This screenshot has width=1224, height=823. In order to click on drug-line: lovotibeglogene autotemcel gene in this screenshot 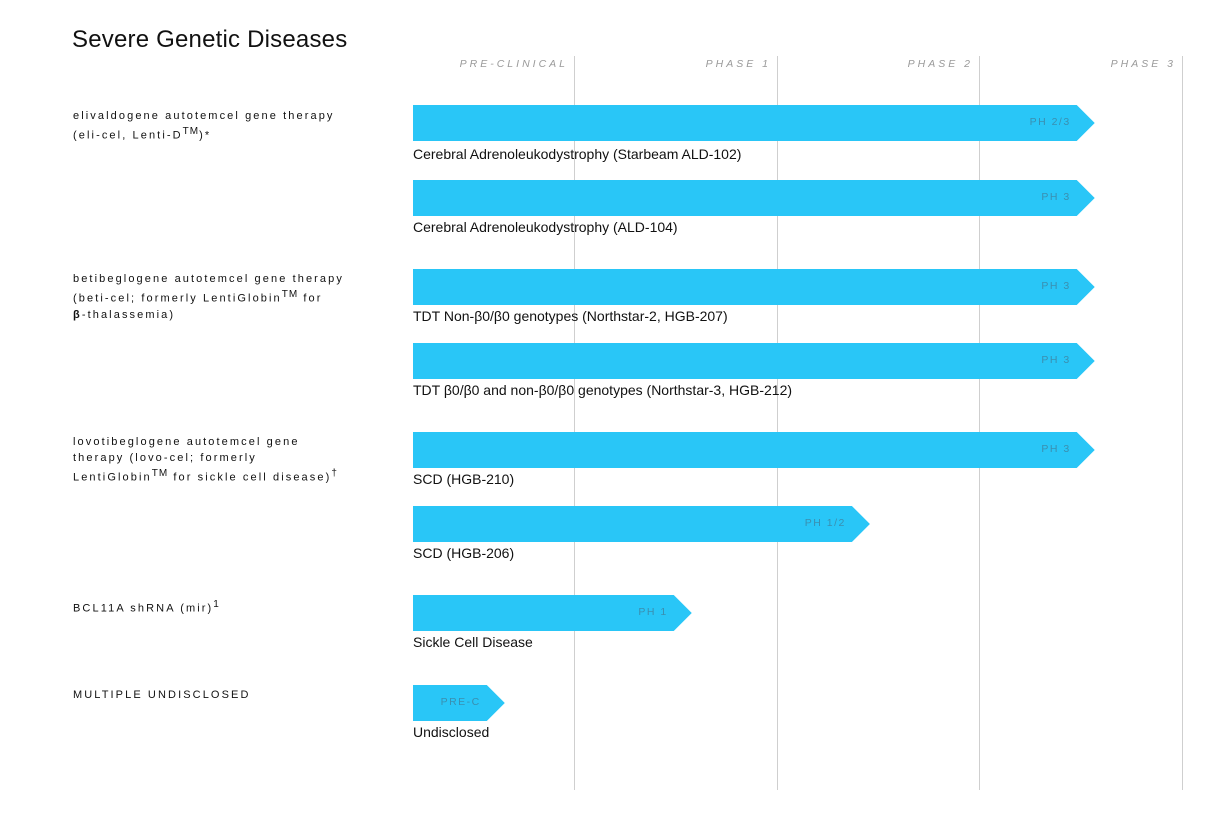, I will do `click(186, 442)`.